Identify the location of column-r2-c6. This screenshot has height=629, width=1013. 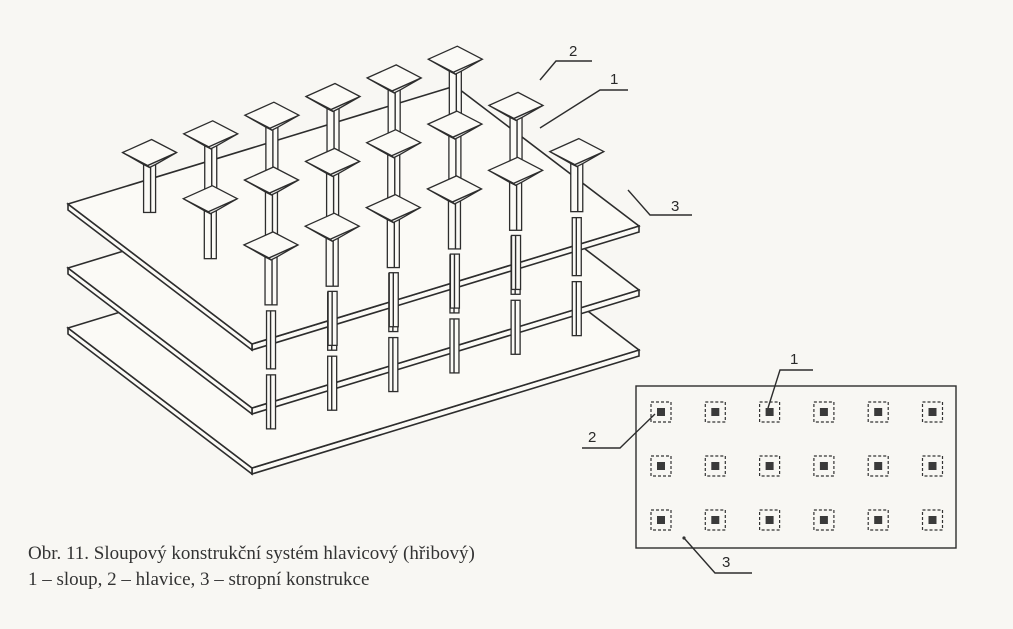
(516, 129).